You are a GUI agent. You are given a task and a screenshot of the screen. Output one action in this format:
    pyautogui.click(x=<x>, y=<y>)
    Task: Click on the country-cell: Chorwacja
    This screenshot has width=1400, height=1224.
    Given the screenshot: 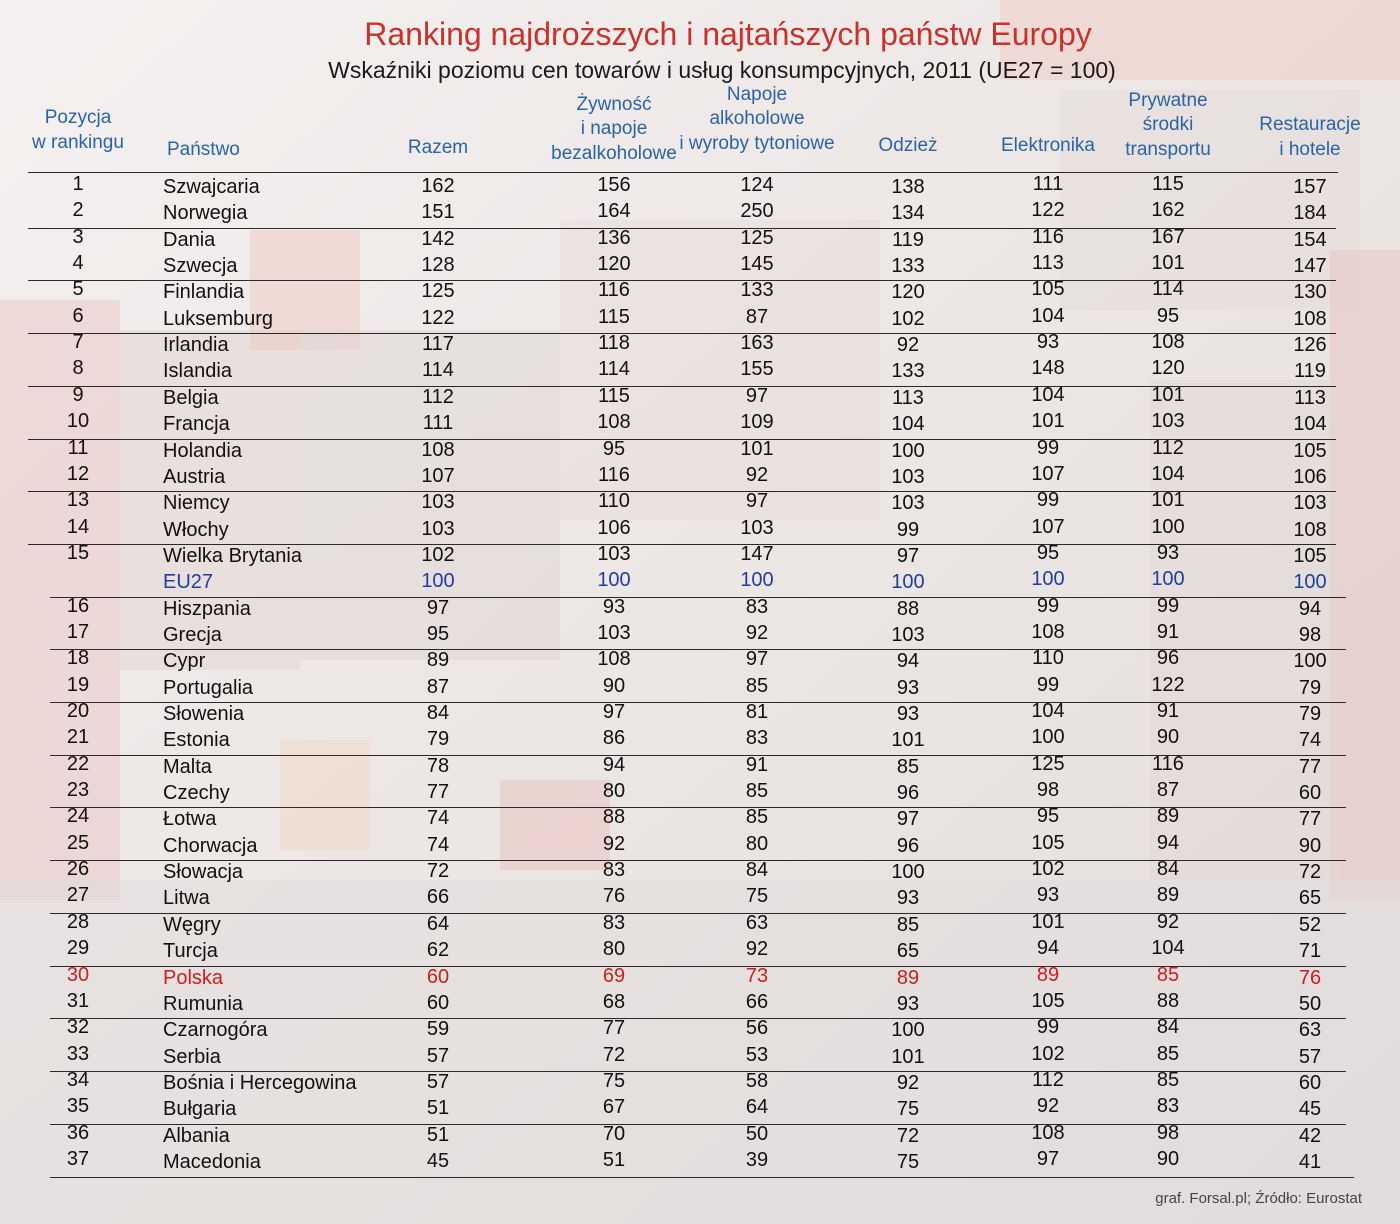 What is the action you would take?
    pyautogui.click(x=210, y=845)
    